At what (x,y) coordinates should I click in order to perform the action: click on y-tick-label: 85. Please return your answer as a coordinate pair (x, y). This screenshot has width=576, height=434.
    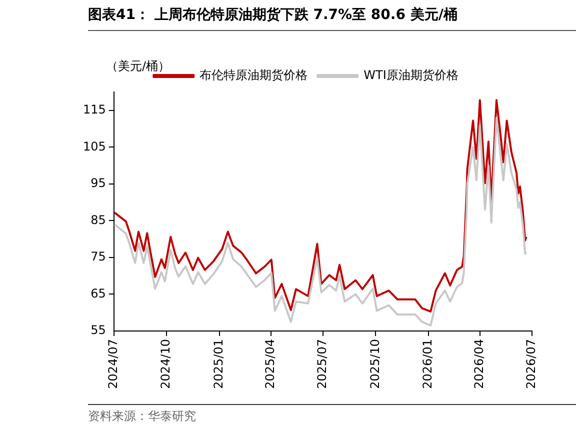
    Looking at the image, I should click on (98, 219).